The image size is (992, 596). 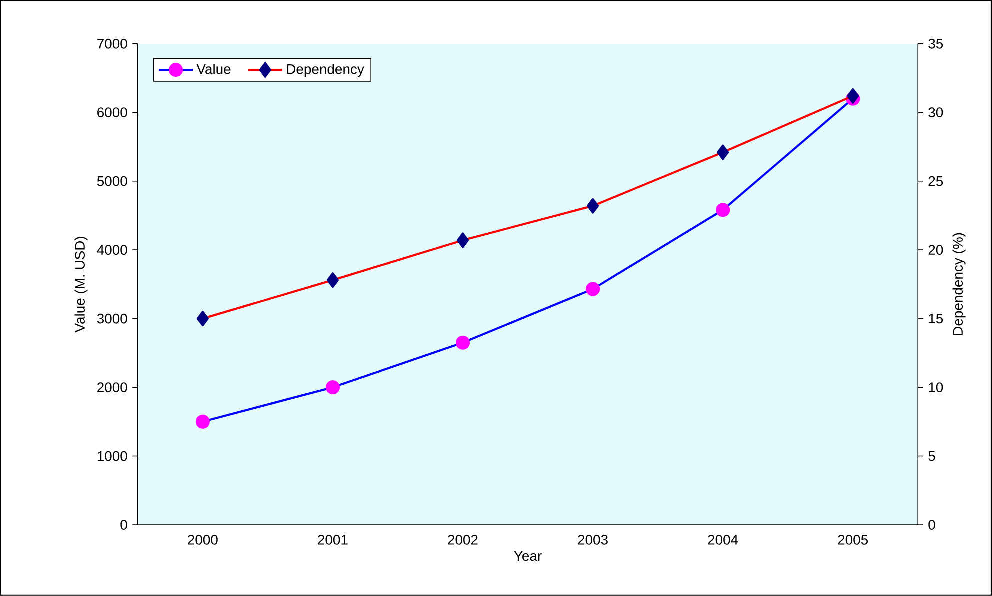 What do you see at coordinates (932, 525) in the screenshot?
I see `y2-tick-label: 0` at bounding box center [932, 525].